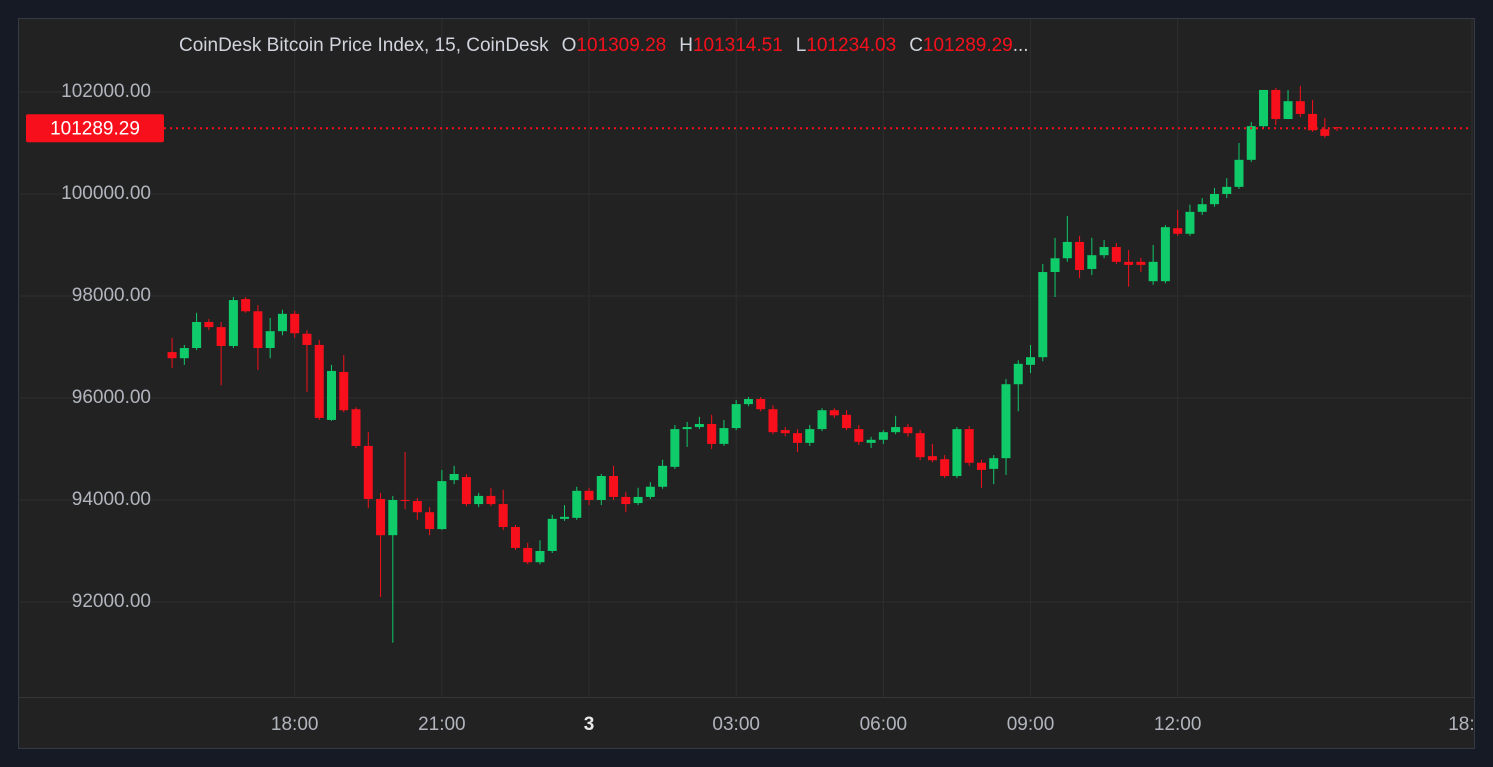 The width and height of the screenshot is (1493, 767). Describe the element at coordinates (111, 601) in the screenshot. I see `y-tick-label: 92000.00` at that location.